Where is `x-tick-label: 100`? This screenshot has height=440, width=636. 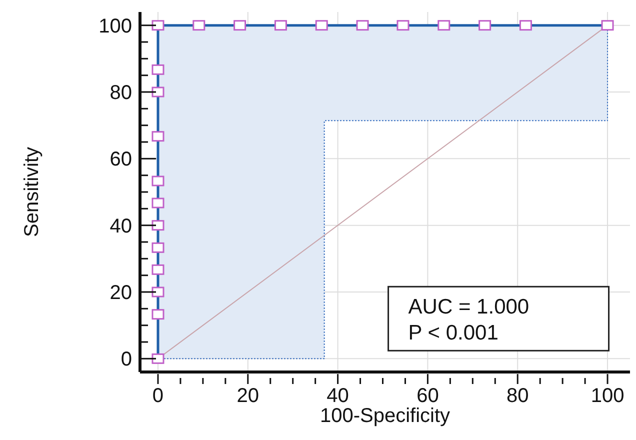 x-tick-label: 100 is located at coordinates (607, 396).